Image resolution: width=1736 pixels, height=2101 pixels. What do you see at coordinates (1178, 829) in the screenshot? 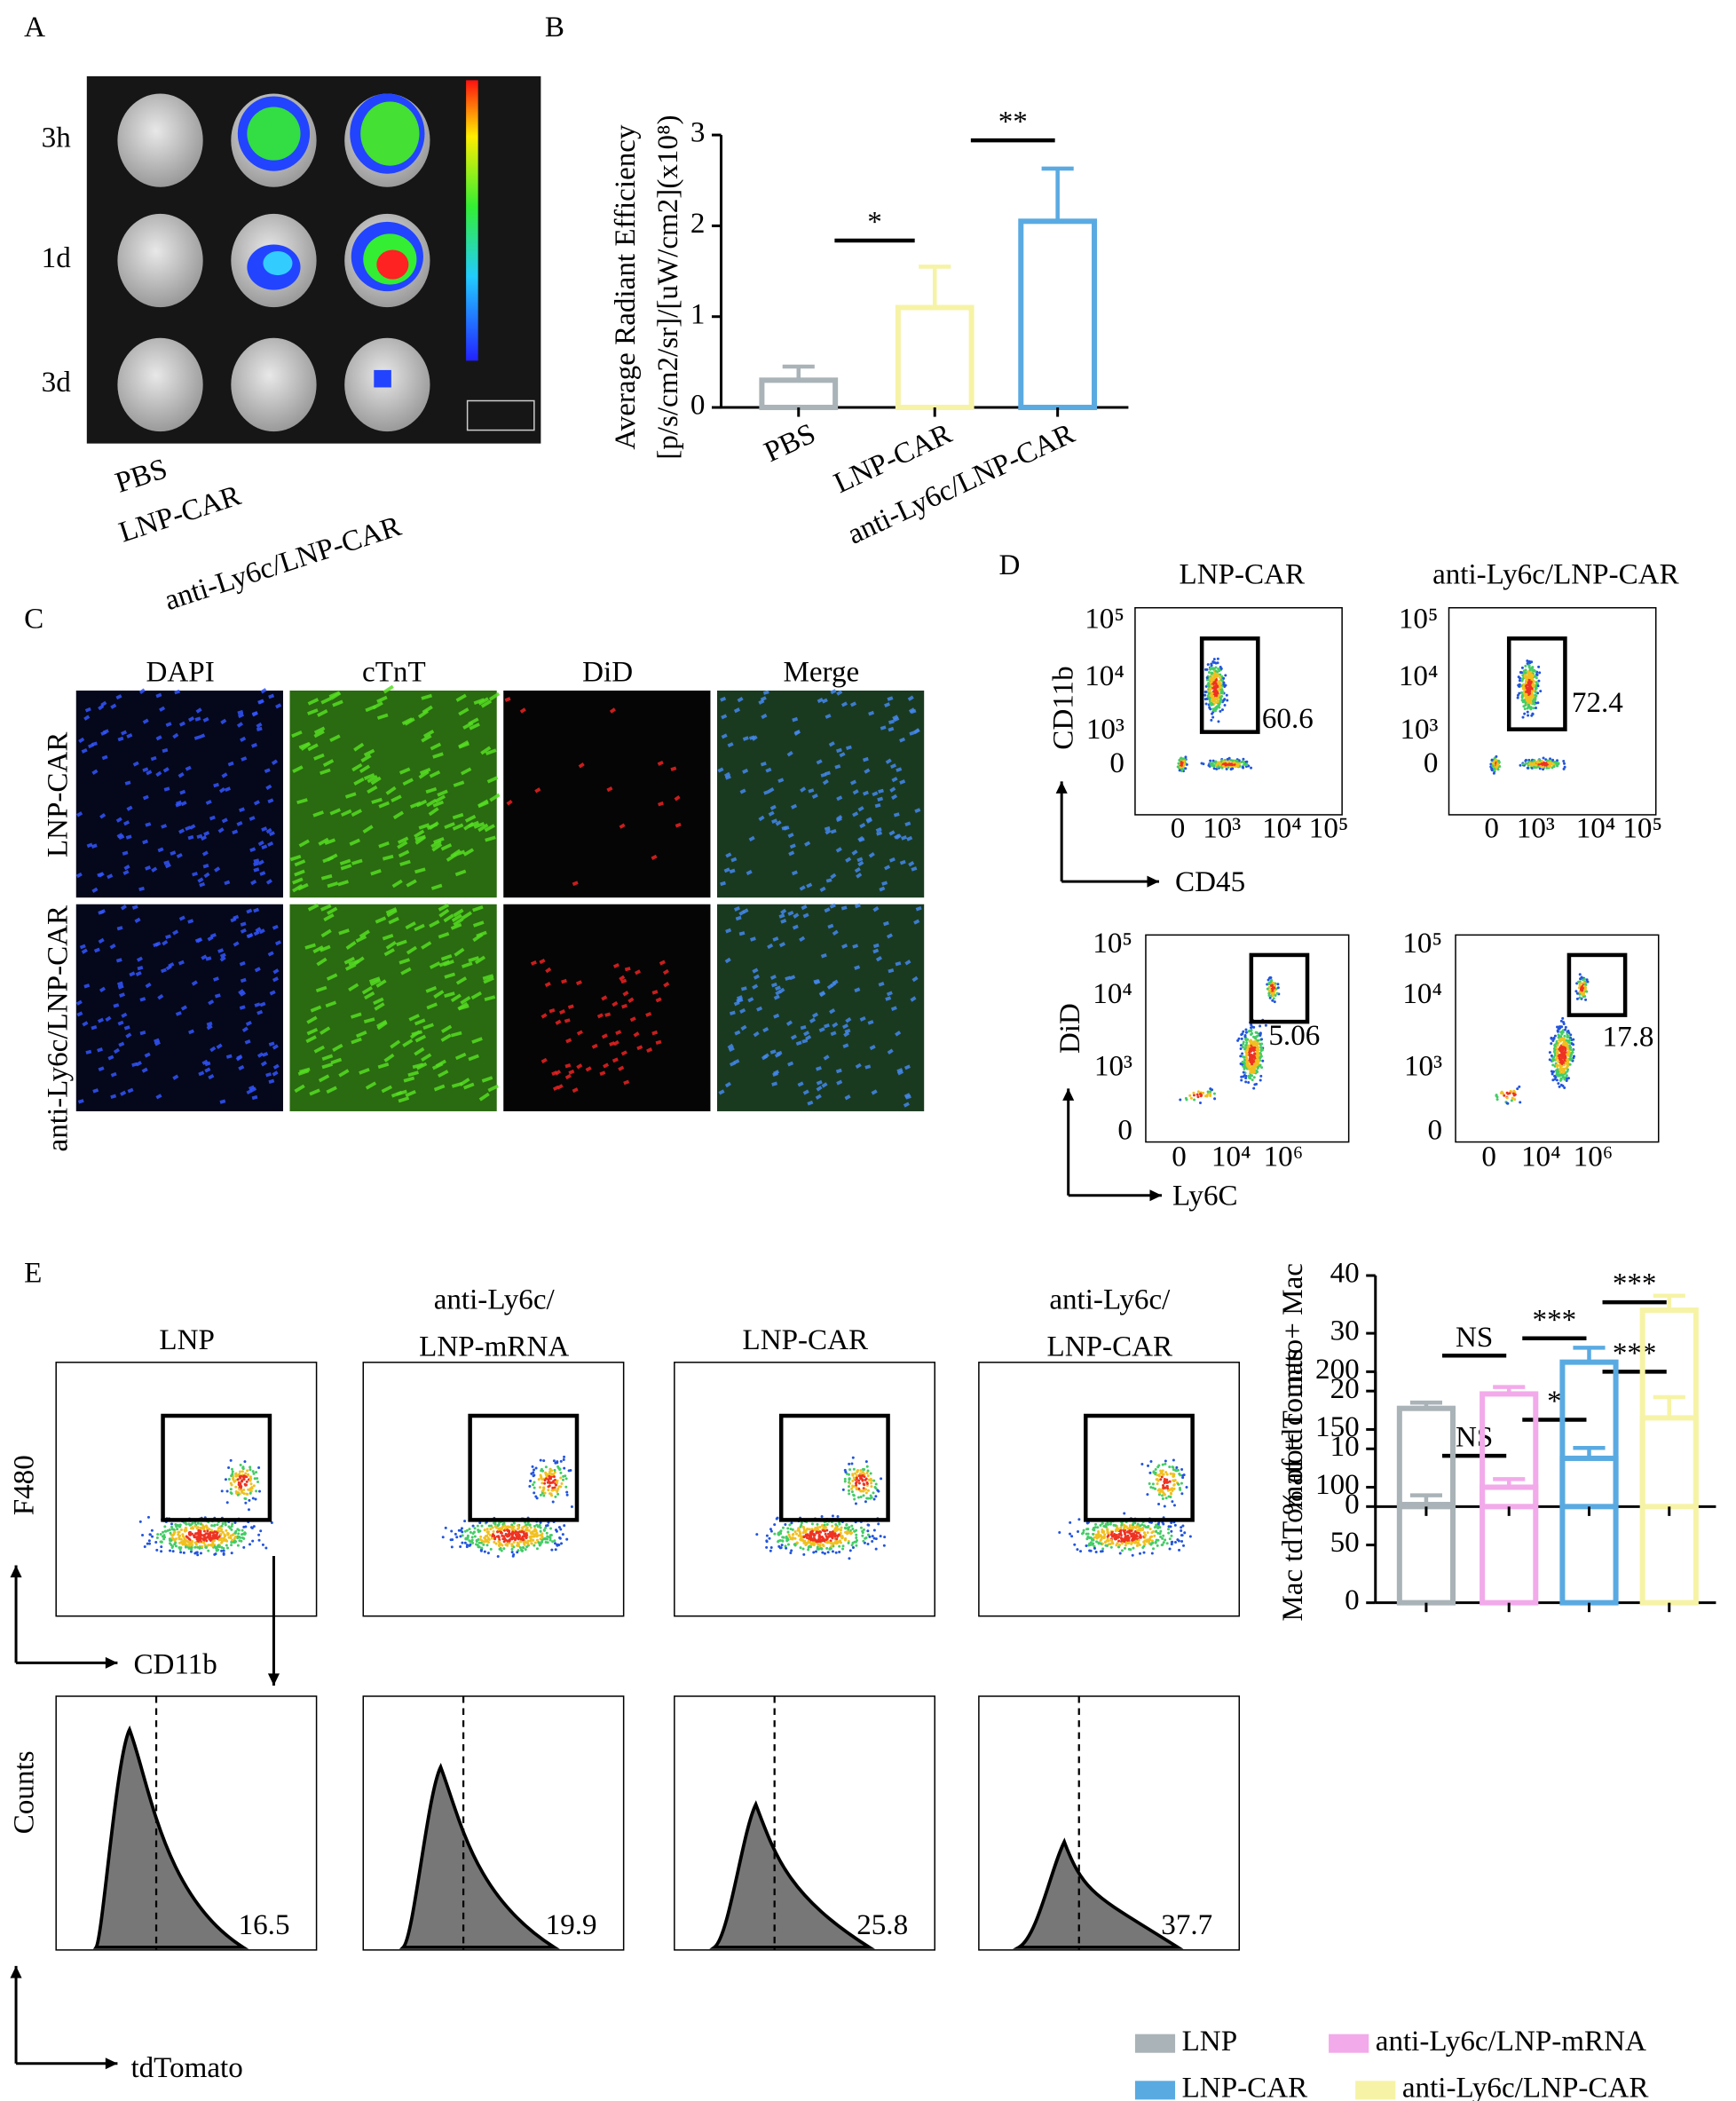
I see `tick-label: 0` at bounding box center [1178, 829].